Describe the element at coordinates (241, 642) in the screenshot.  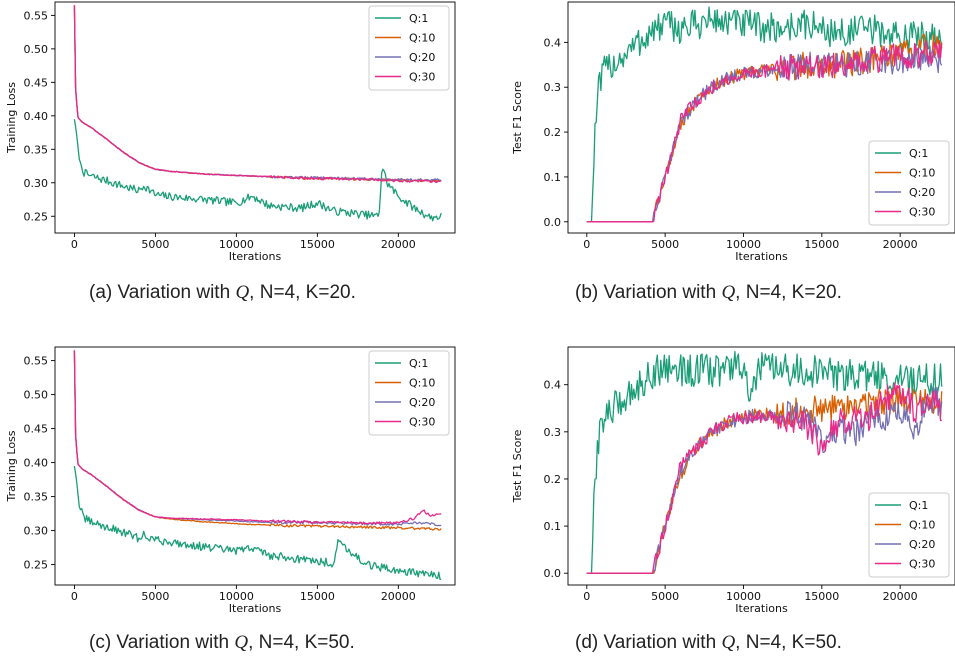
I see `caption-c-q: Q` at that location.